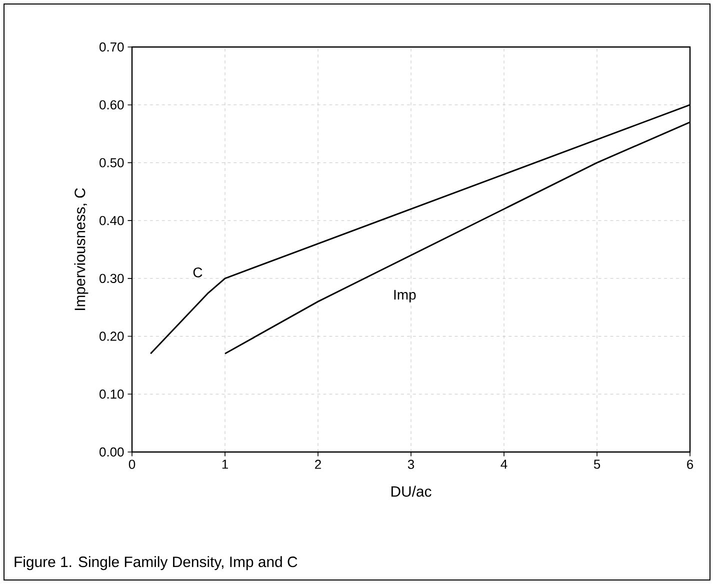 The height and width of the screenshot is (584, 714). What do you see at coordinates (318, 464) in the screenshot?
I see `x-tick-label: 2` at bounding box center [318, 464].